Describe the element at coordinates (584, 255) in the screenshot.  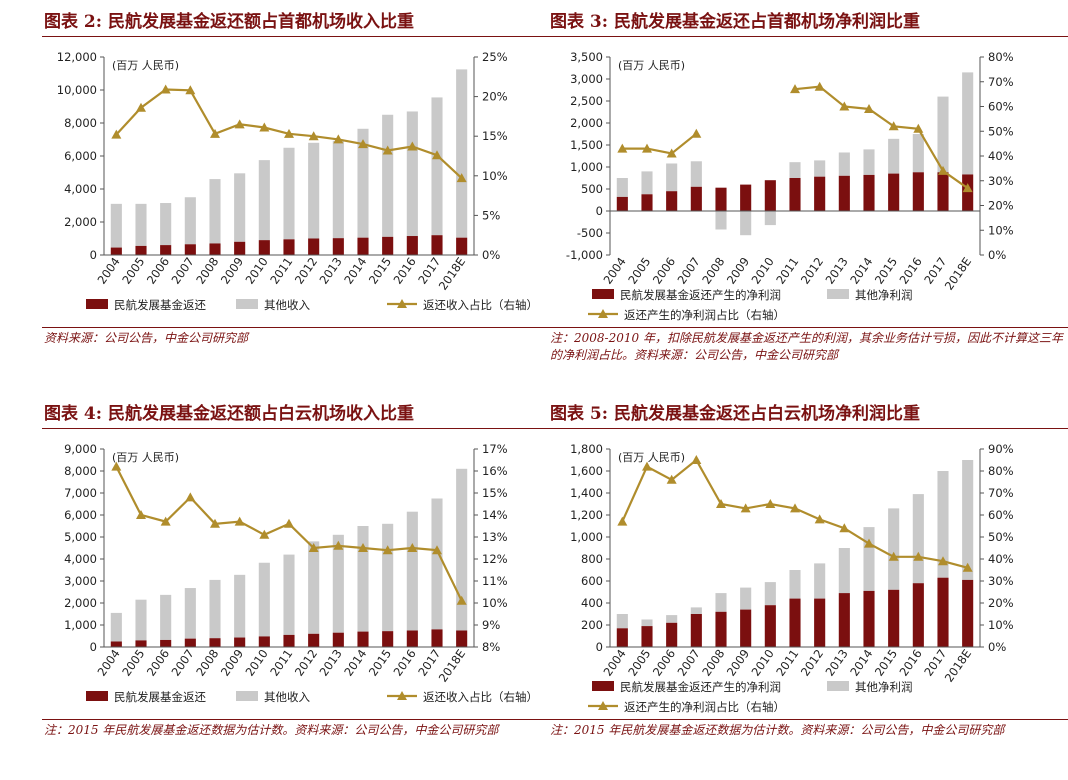
I see `y-left-tick-label: -1,000` at that location.